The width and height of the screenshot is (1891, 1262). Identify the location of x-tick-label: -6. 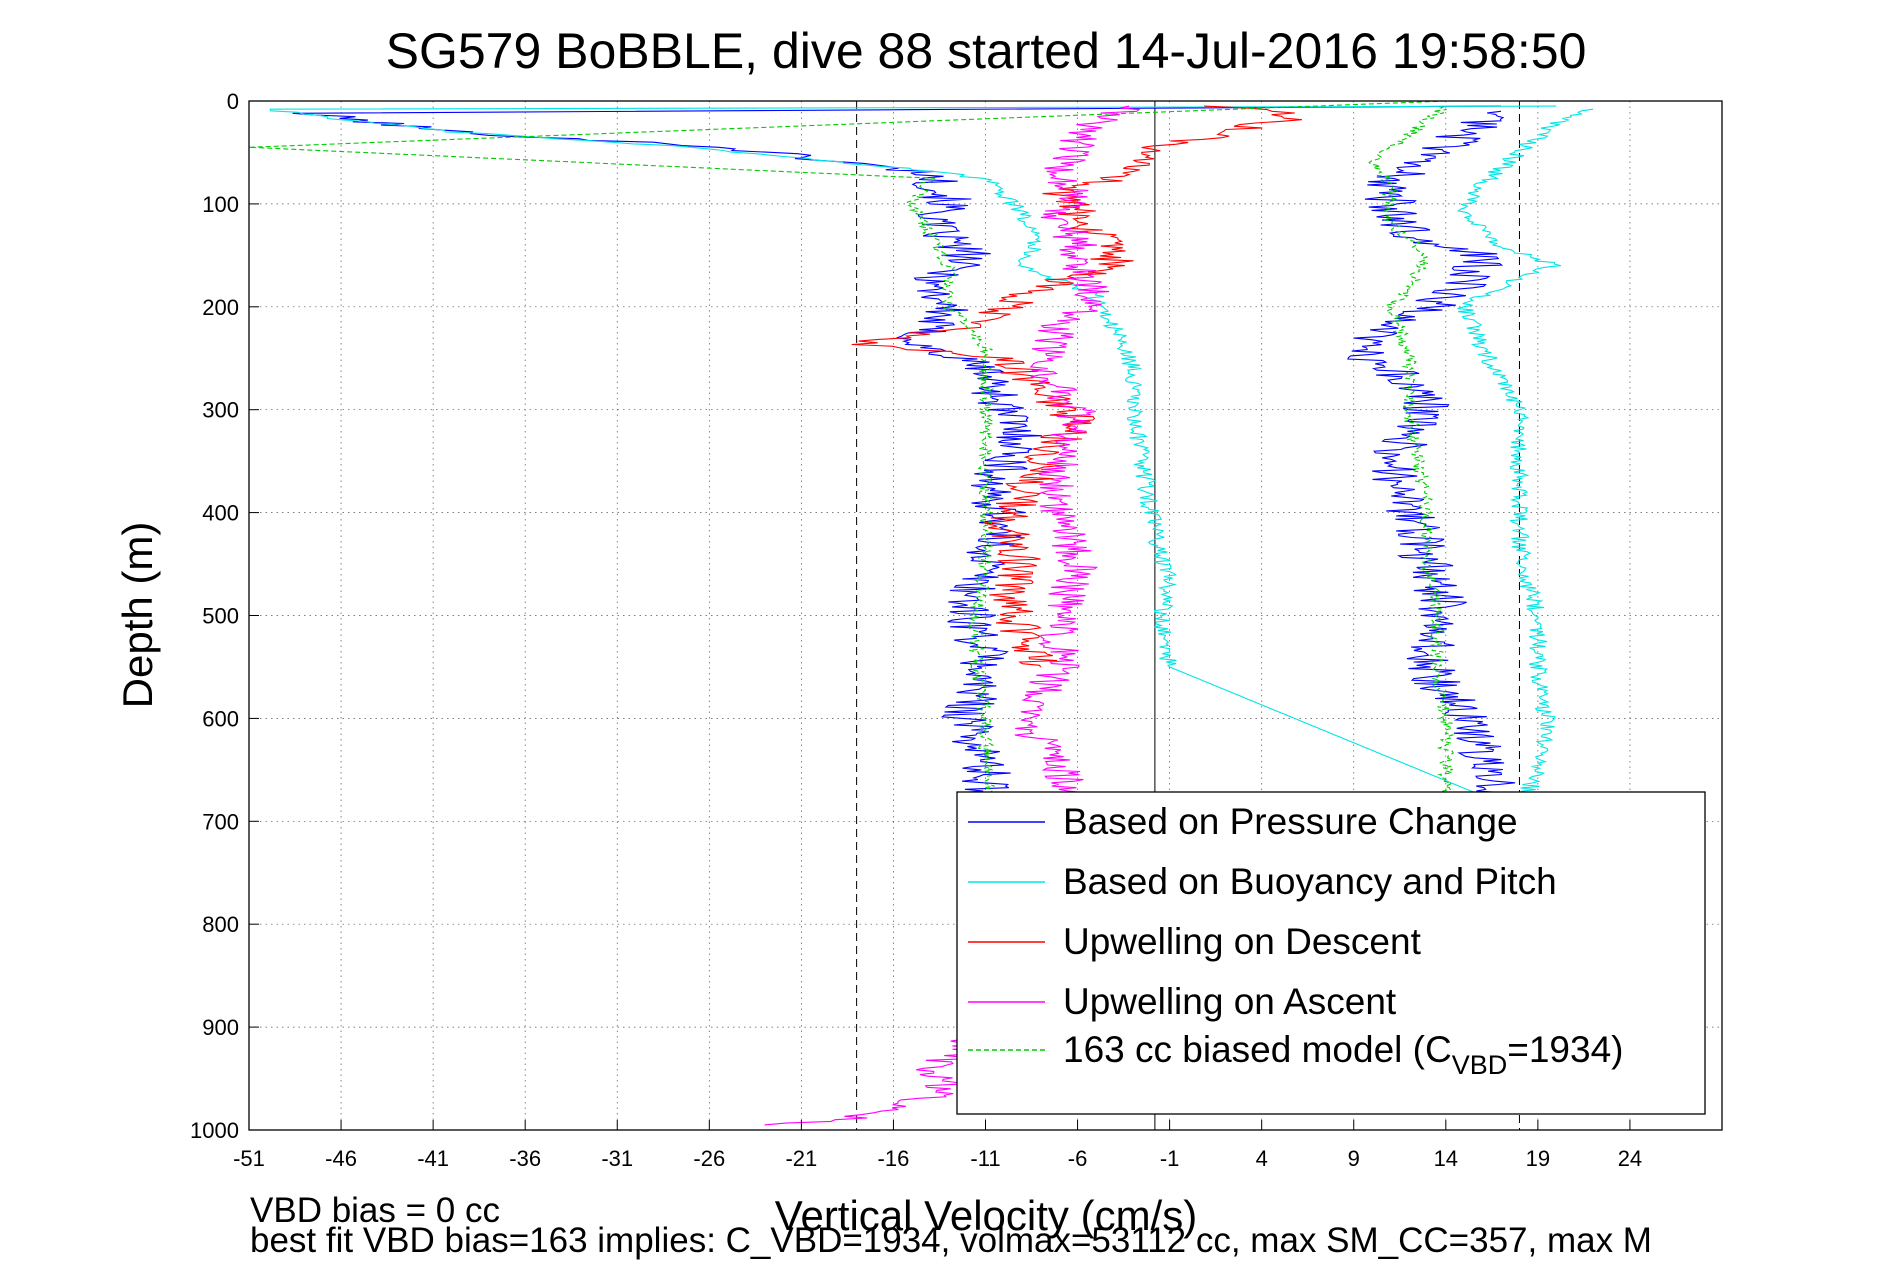
(1078, 1158).